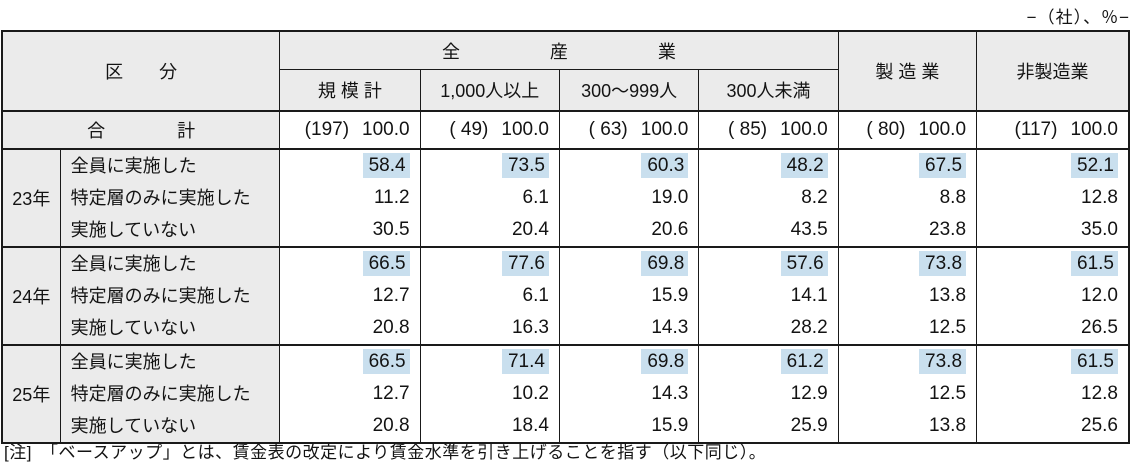  What do you see at coordinates (559, 50) in the screenshot?
I see `header-all-industries: 全 産 業` at bounding box center [559, 50].